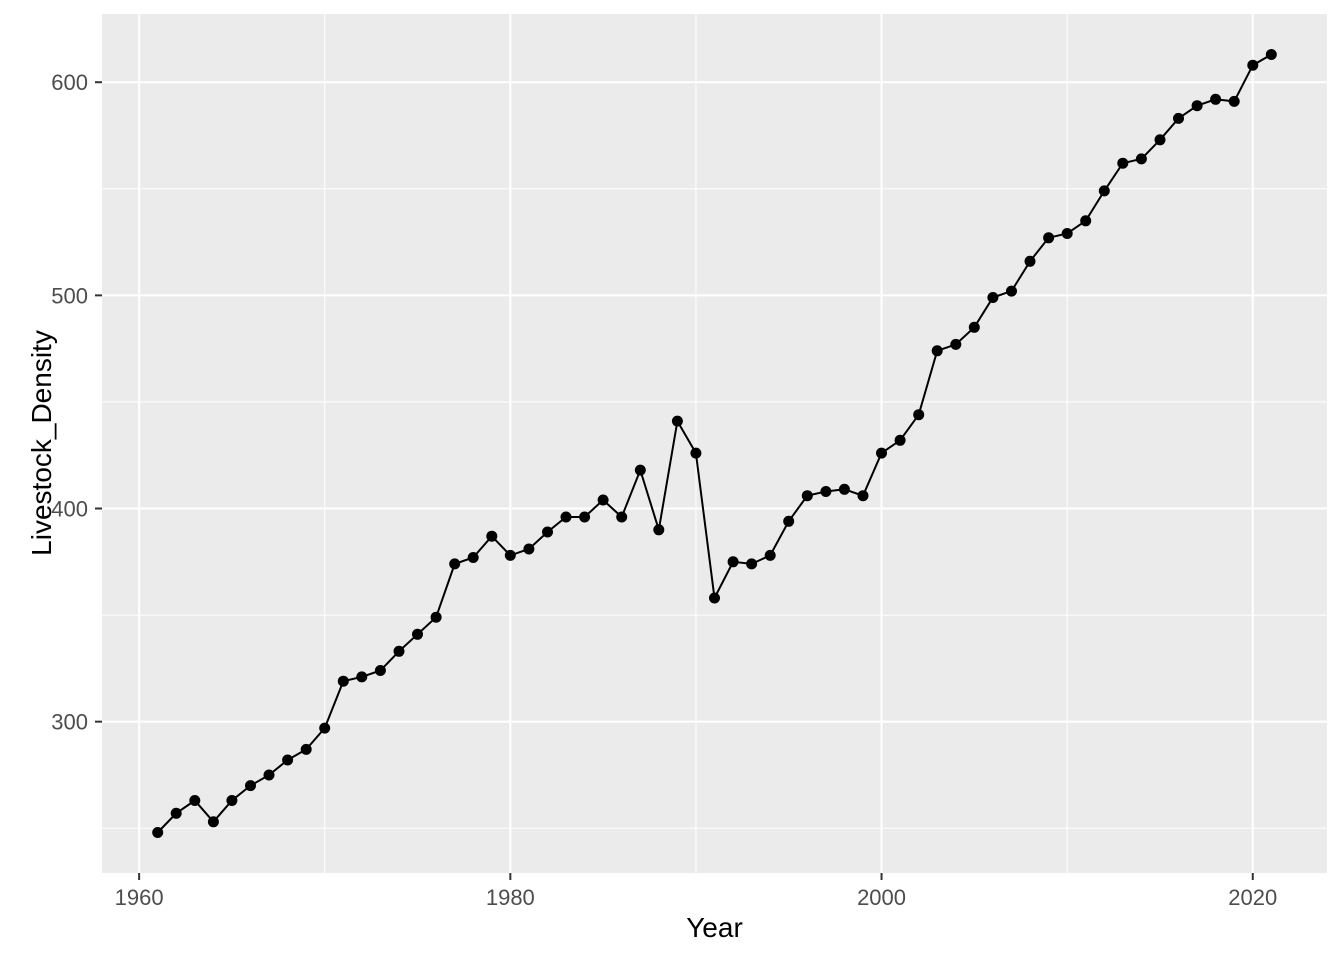  Describe the element at coordinates (41, 443) in the screenshot. I see `y-axis-title: Livestock_Density` at that location.